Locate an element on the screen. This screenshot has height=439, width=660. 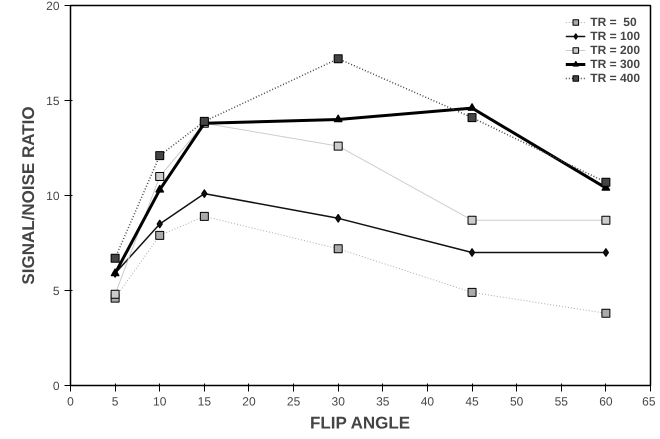
legend-label: TR = 100 is located at coordinates (615, 36).